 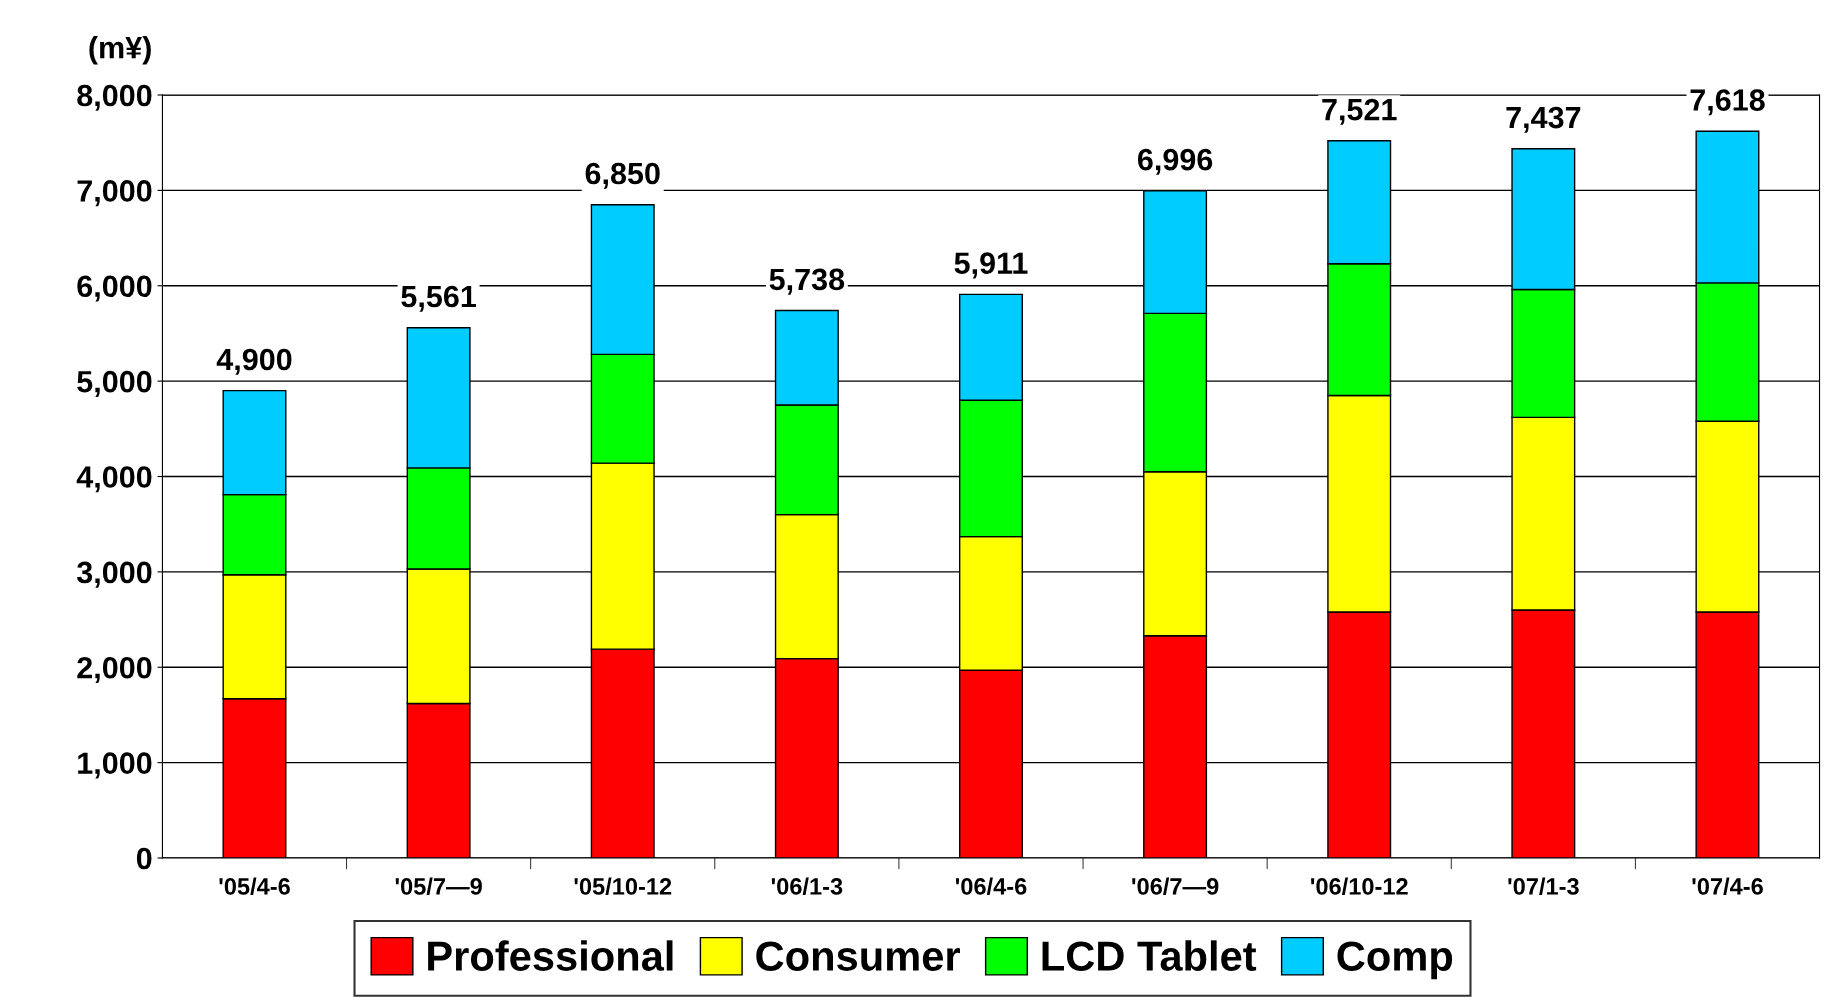 What do you see at coordinates (622, 175) in the screenshot?
I see `total-label: 6,850` at bounding box center [622, 175].